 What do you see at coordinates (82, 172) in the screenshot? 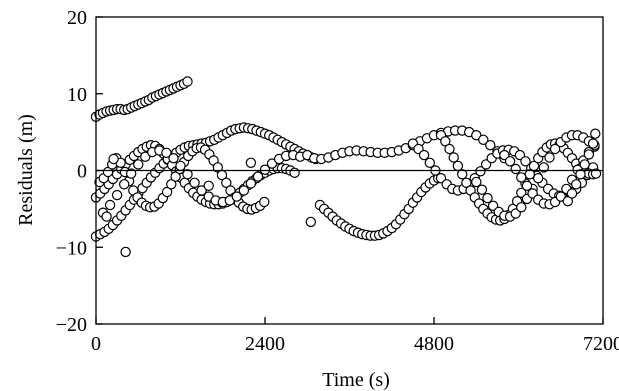
I see `y-tick-label: 0` at bounding box center [82, 172].